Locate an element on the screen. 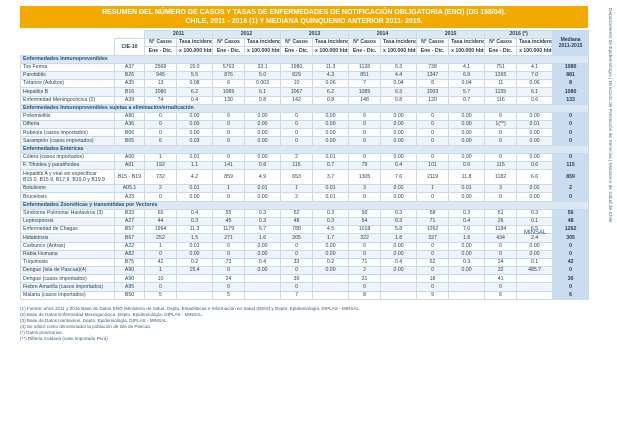 The image size is (617, 429). disease-name: Dengue (casos importados) is located at coordinates (67, 279).